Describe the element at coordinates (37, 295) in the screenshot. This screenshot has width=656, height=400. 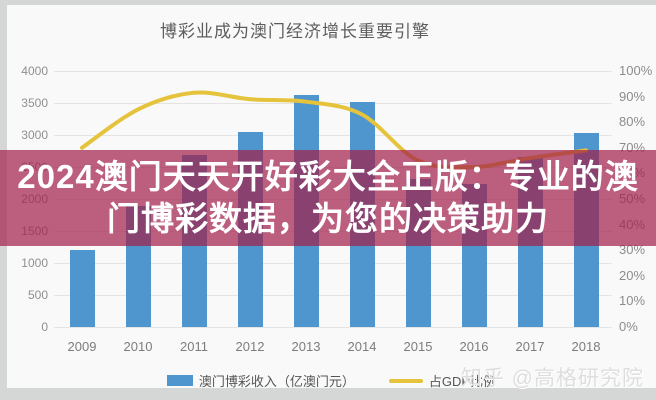
I see `y-axis-left-tick: 500` at that location.